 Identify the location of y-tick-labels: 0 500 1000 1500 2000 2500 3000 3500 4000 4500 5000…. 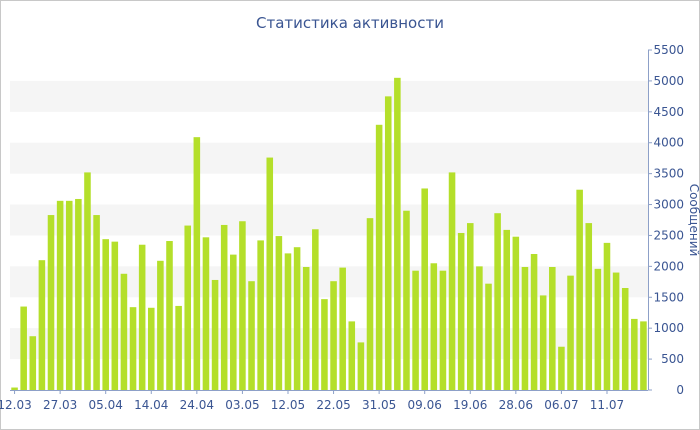
(666, 220).